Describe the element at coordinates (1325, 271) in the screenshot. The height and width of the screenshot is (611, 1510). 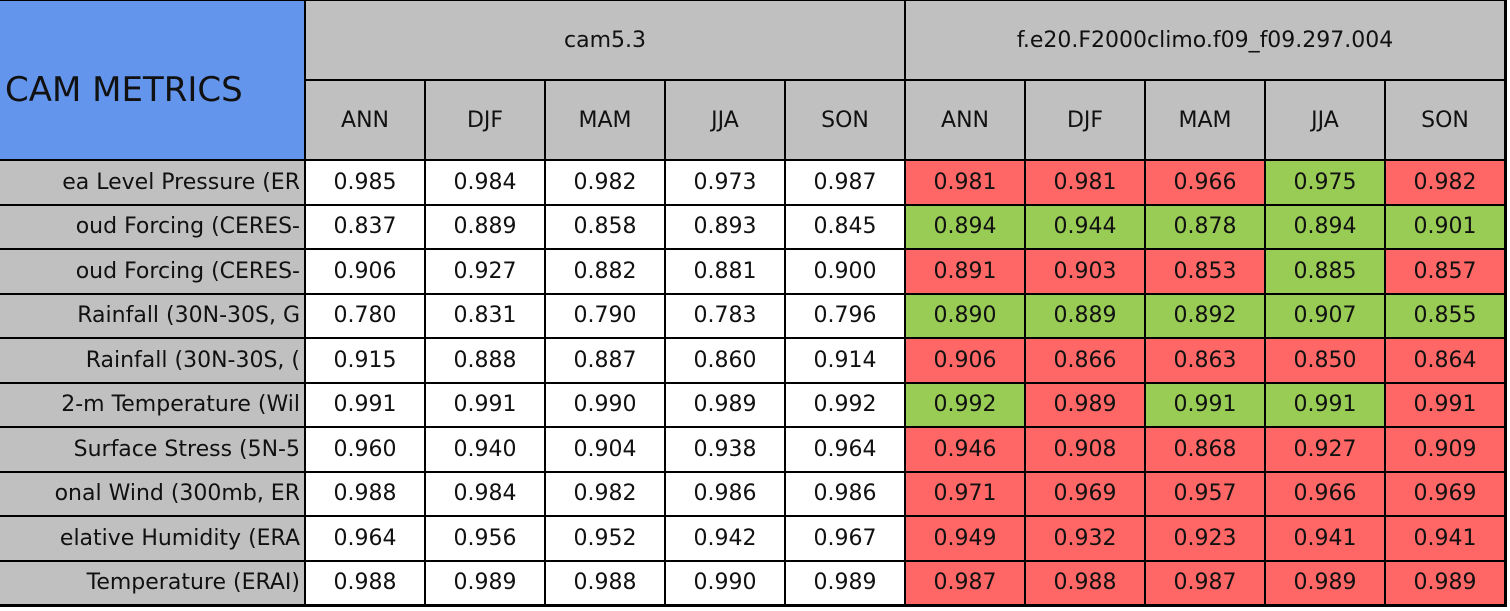
I see `metric-cell: 0.885` at that location.